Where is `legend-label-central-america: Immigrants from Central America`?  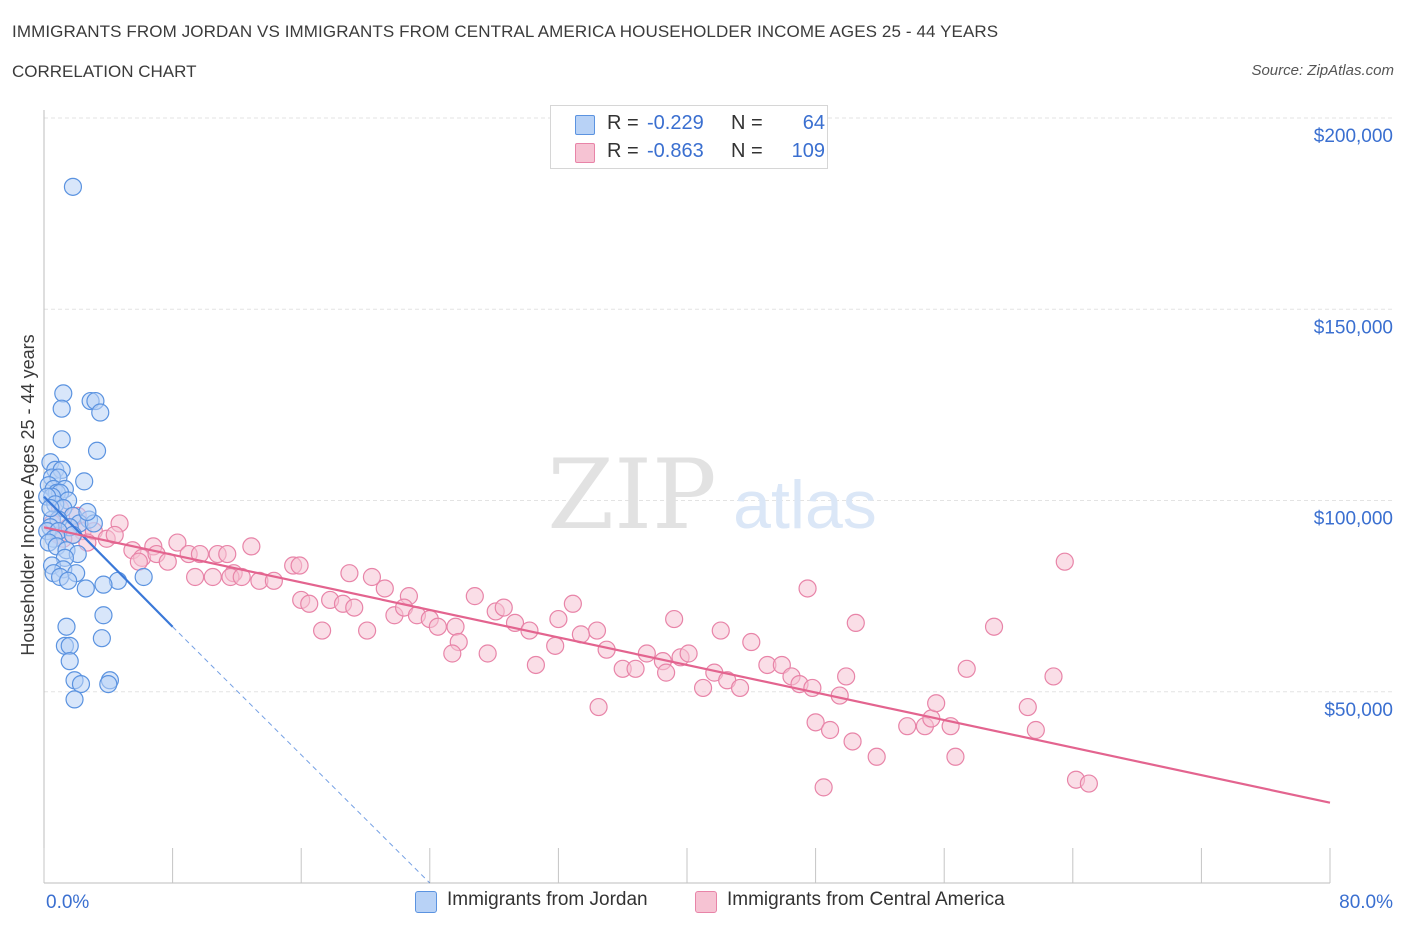 legend-label-central-america: Immigrants from Central America is located at coordinates (866, 899).